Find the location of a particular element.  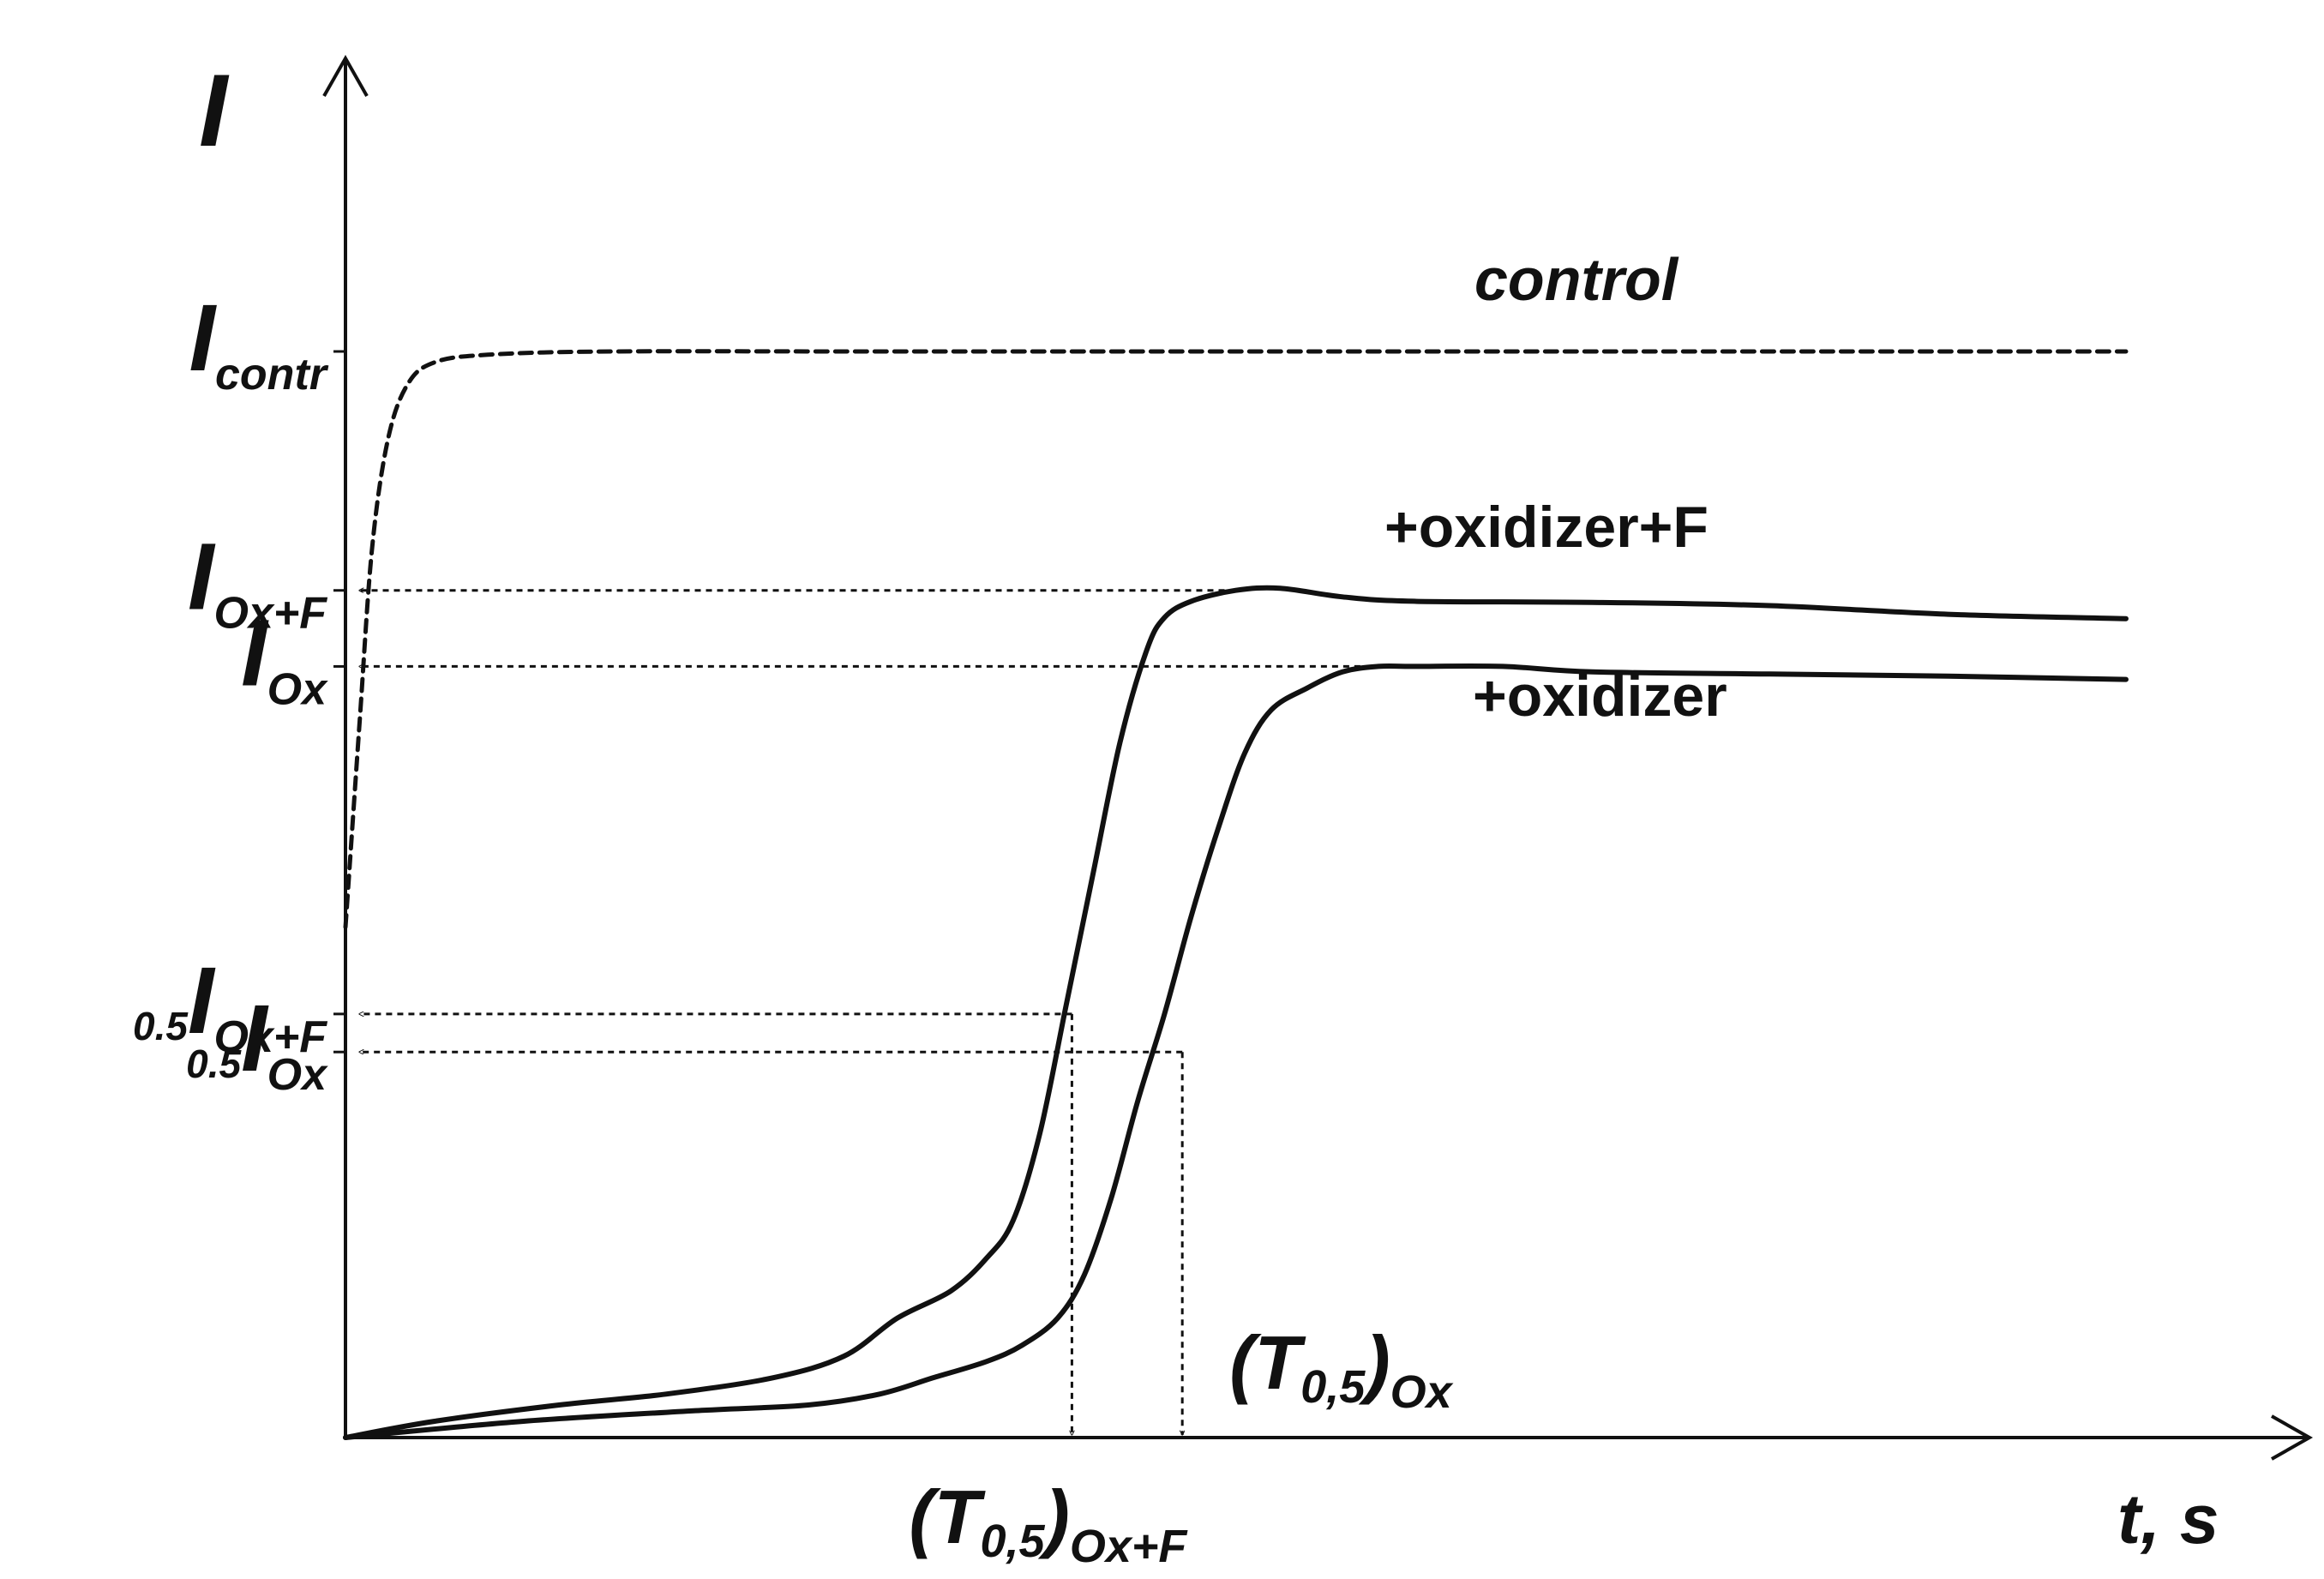

curve-label-oxidizer-f: +oxidizer+F is located at coordinates (1546, 527).